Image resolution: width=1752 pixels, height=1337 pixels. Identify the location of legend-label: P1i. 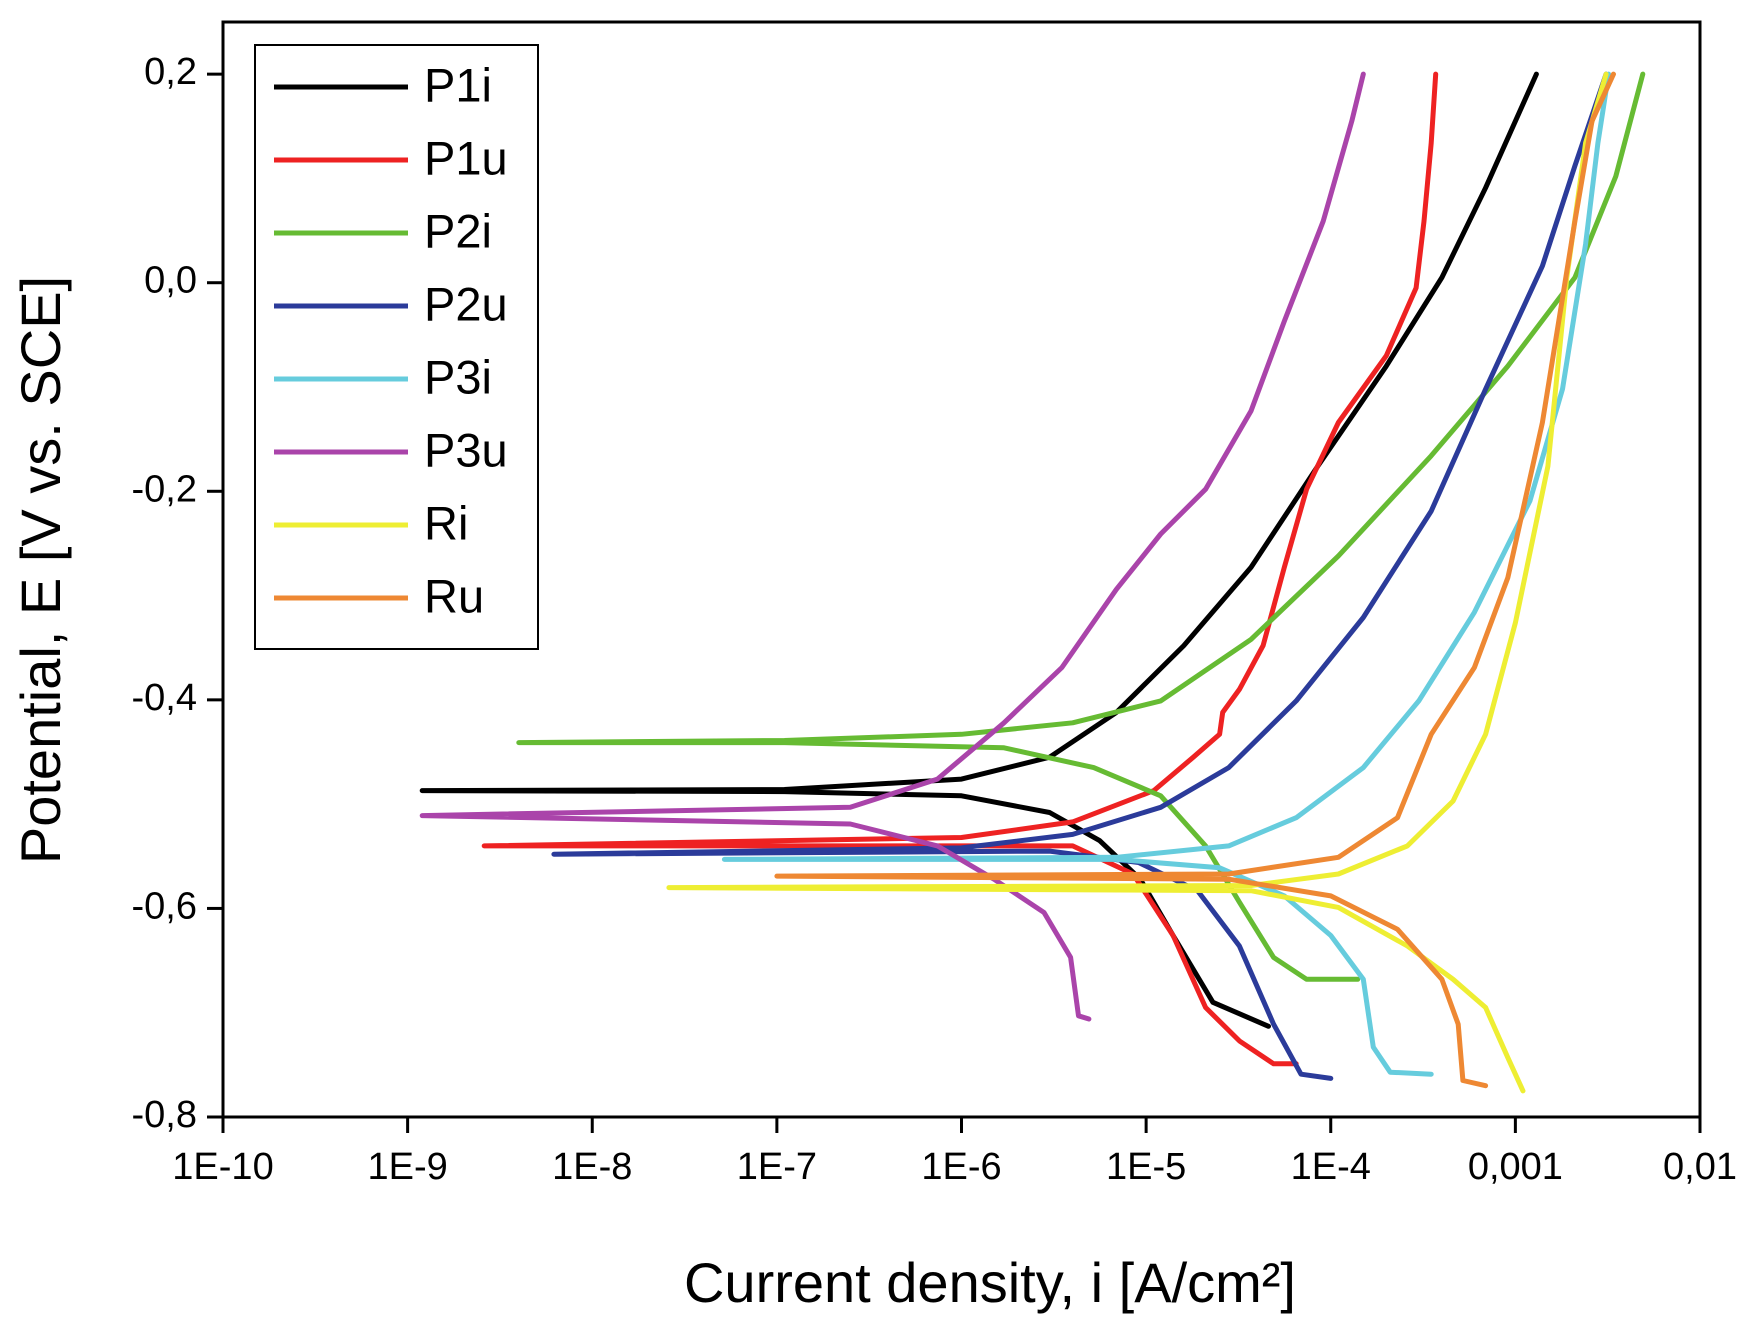
(458, 84).